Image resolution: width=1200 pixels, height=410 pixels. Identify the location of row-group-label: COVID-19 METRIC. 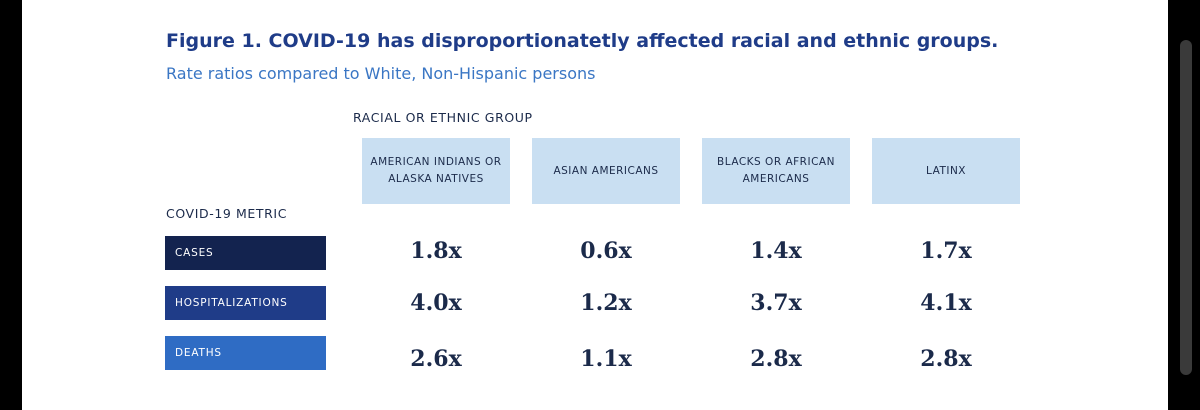
(227, 213).